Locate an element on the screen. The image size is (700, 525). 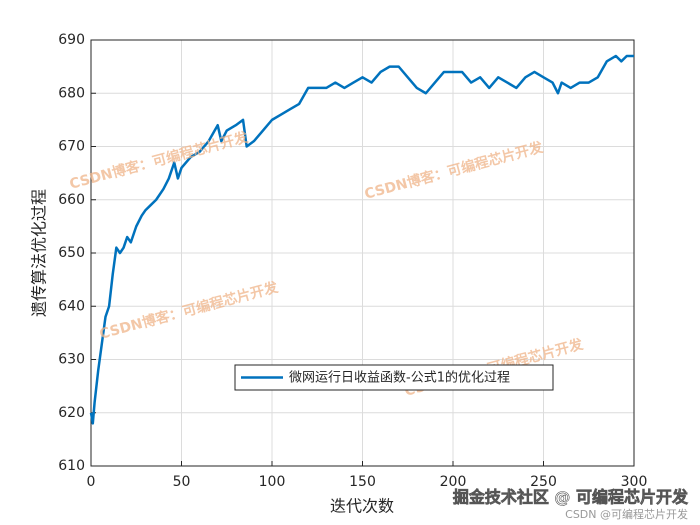
x-tick-label: 200 is located at coordinates (453, 482).